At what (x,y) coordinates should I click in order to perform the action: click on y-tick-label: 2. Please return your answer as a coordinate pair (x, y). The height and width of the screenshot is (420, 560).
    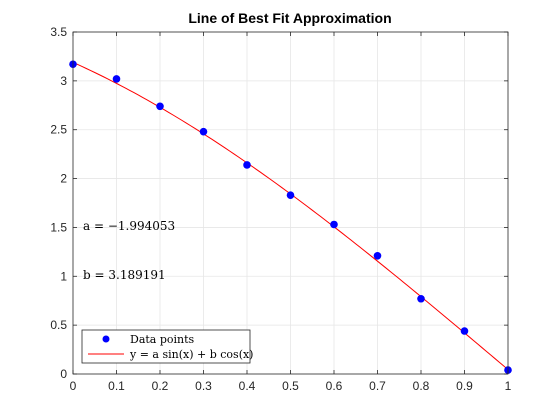
    Looking at the image, I should click on (63, 179).